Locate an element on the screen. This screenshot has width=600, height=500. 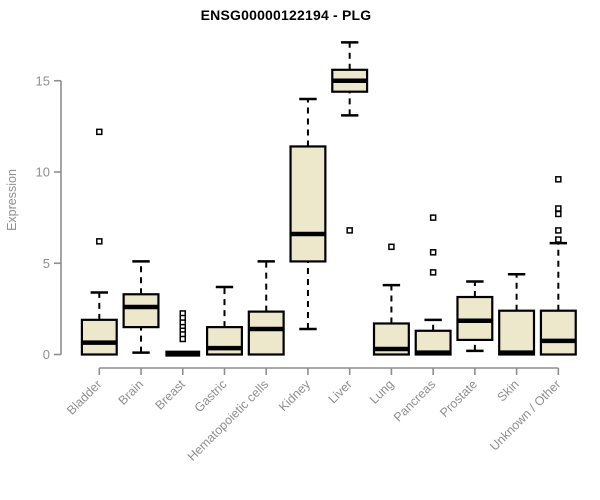
box-unknown-other is located at coordinates (558, 266).